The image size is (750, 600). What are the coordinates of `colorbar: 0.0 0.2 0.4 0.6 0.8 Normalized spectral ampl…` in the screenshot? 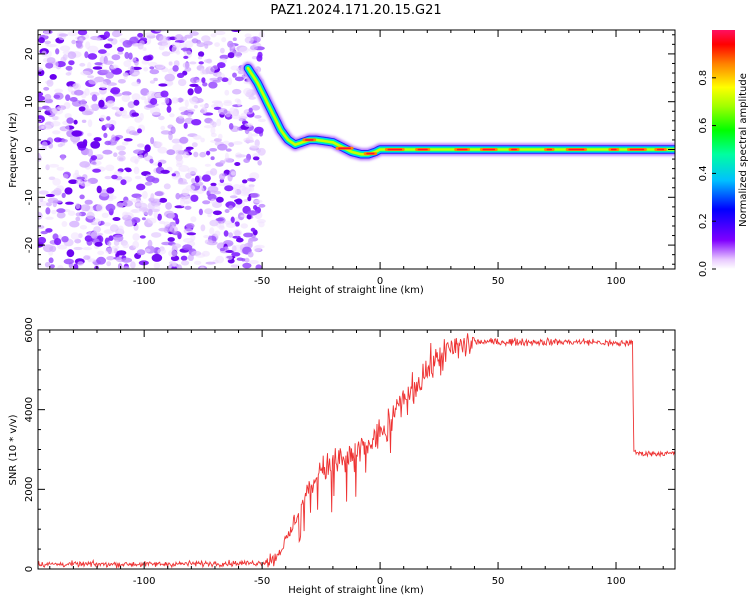 It's located at (723, 153).